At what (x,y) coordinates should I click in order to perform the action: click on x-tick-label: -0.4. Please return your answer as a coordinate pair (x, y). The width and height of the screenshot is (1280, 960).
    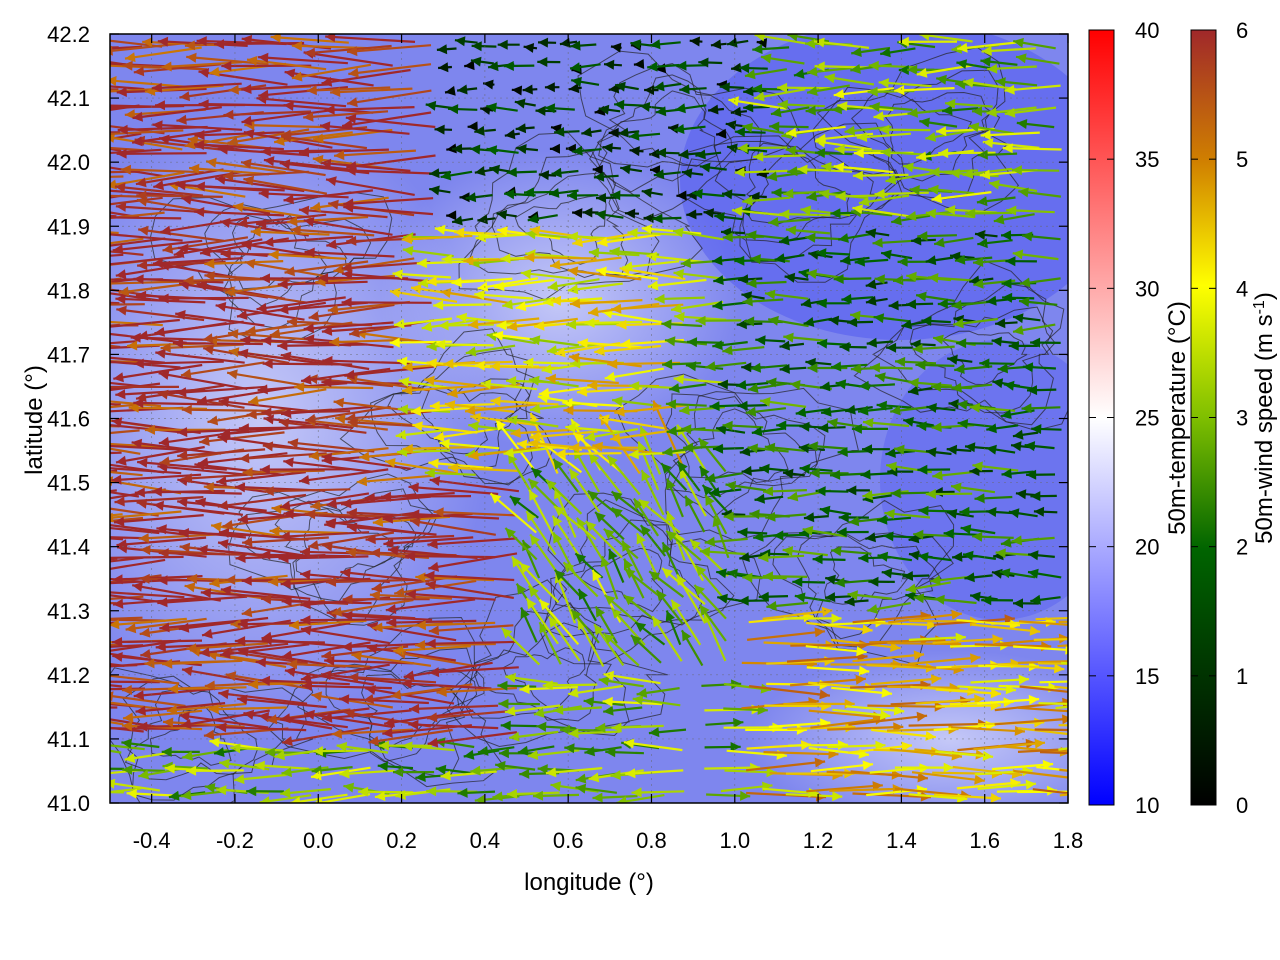
    Looking at the image, I should click on (152, 840).